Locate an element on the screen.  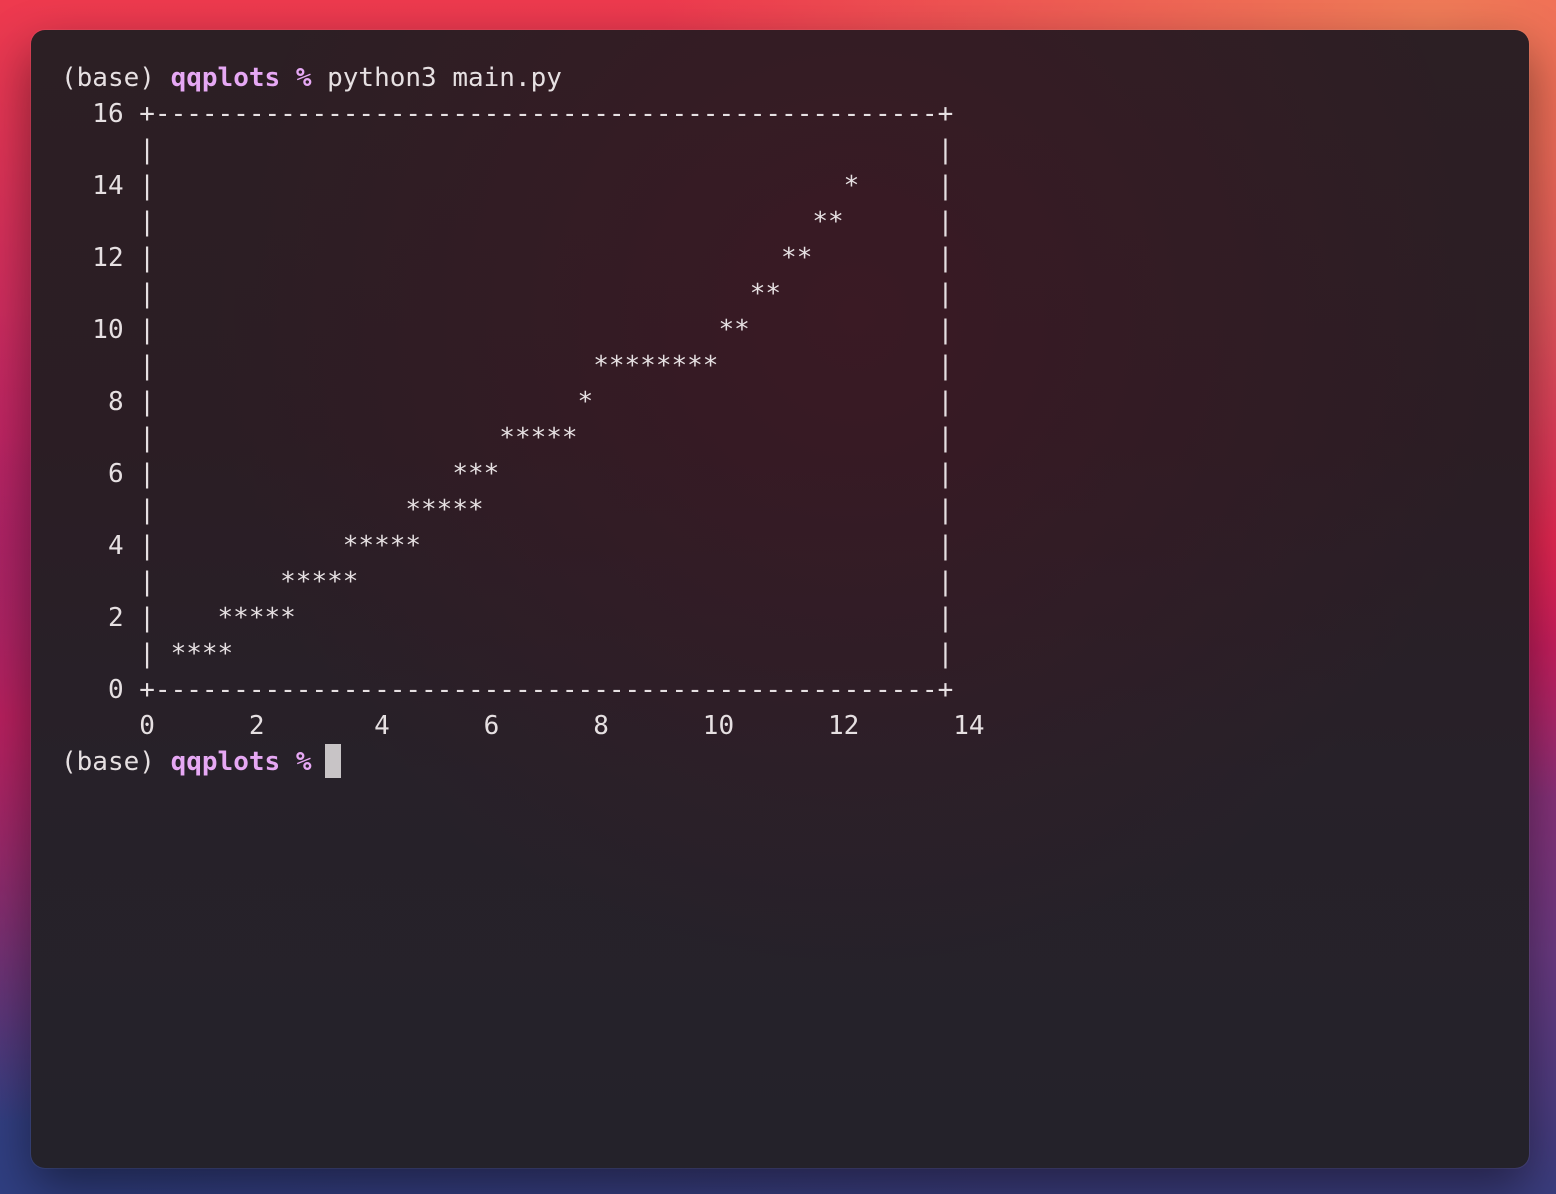
command-line: (base) qqplots % python3 main.py is located at coordinates (523, 78).